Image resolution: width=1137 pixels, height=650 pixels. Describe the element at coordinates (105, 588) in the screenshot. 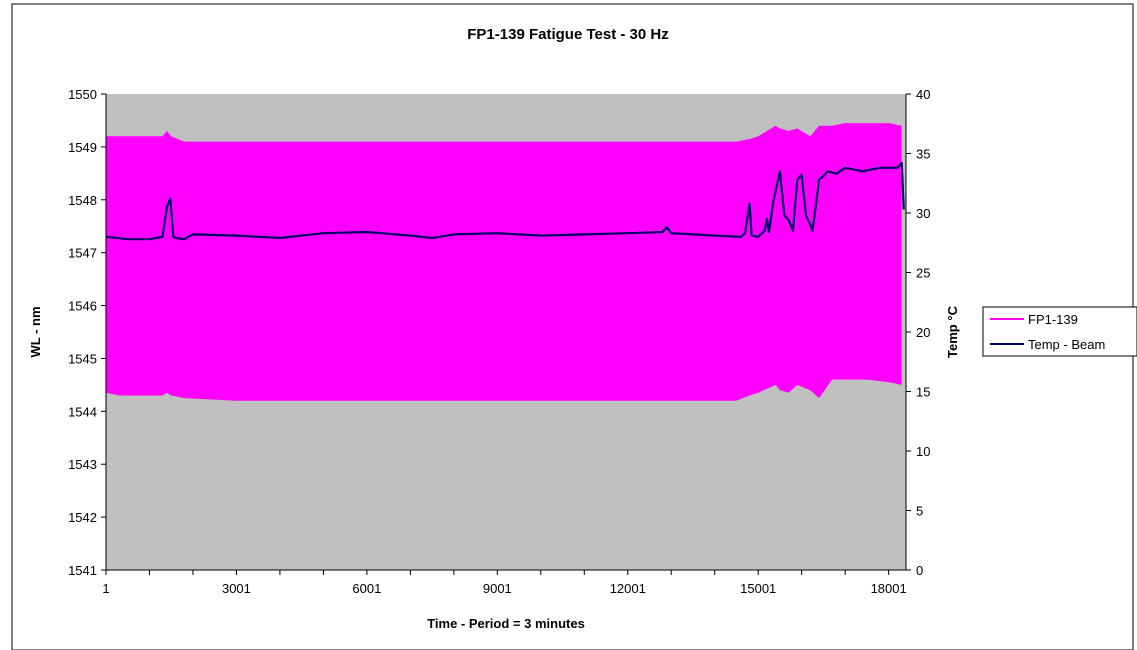

I see `x-tick-label: 1` at that location.